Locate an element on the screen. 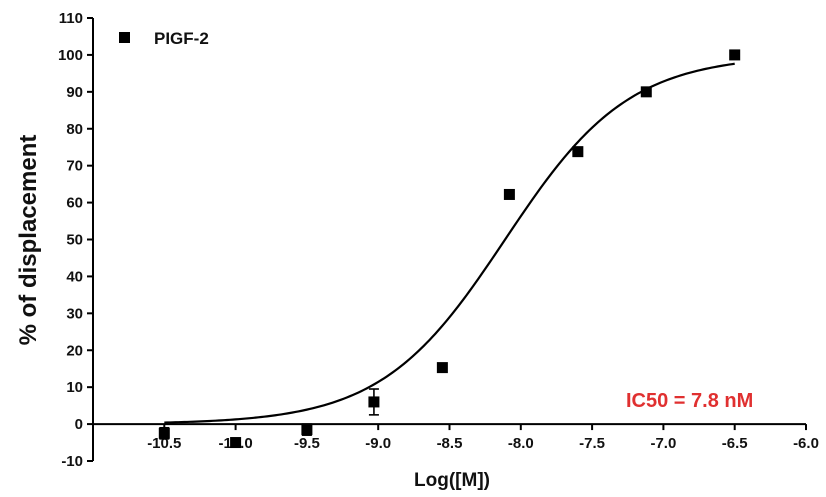 This screenshot has height=497, width=826. ic50-annotation: IC50 = 7.8 nM is located at coordinates (689, 401).